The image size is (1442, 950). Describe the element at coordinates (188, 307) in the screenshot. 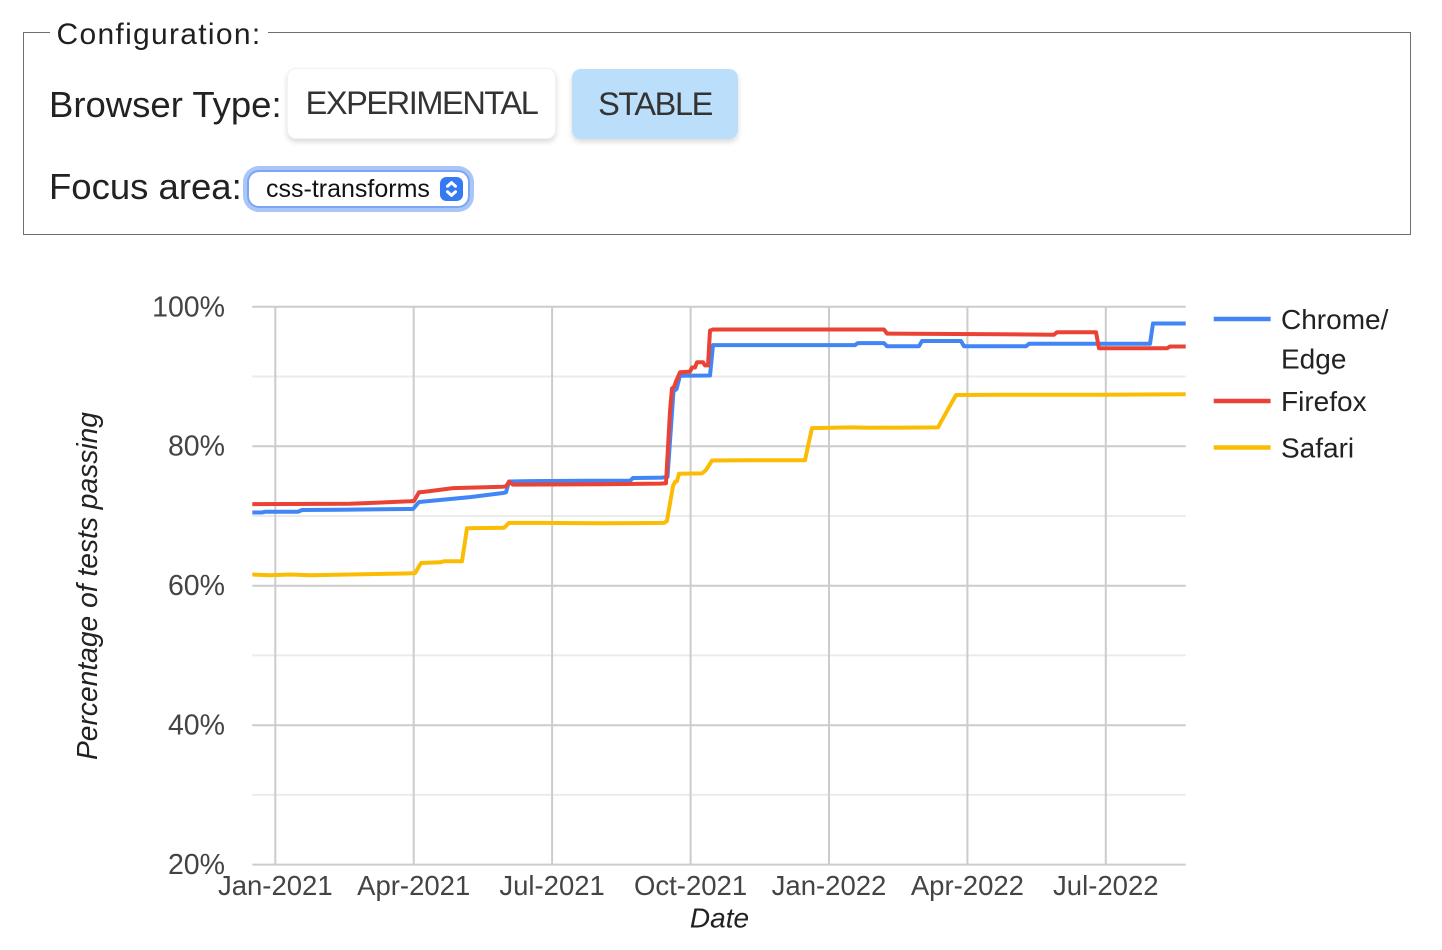

I see `svg-text: 100%` at that location.